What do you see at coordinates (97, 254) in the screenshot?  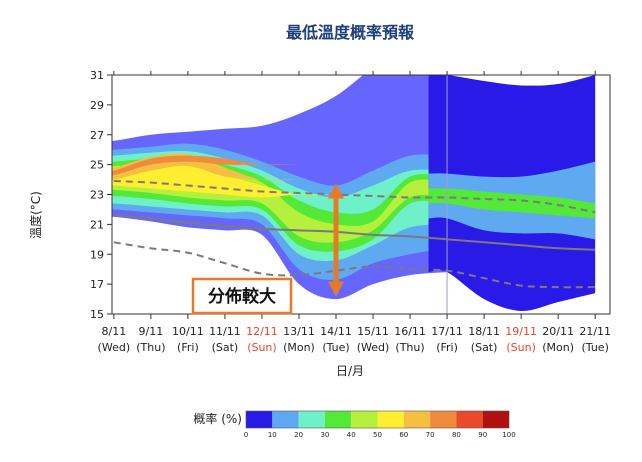 I see `y-tick-label: 19` at bounding box center [97, 254].